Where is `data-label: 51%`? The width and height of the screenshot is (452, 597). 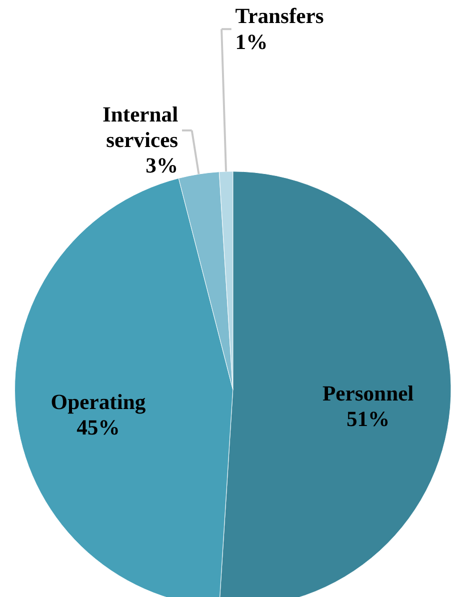
data-label: 51% is located at coordinates (368, 419).